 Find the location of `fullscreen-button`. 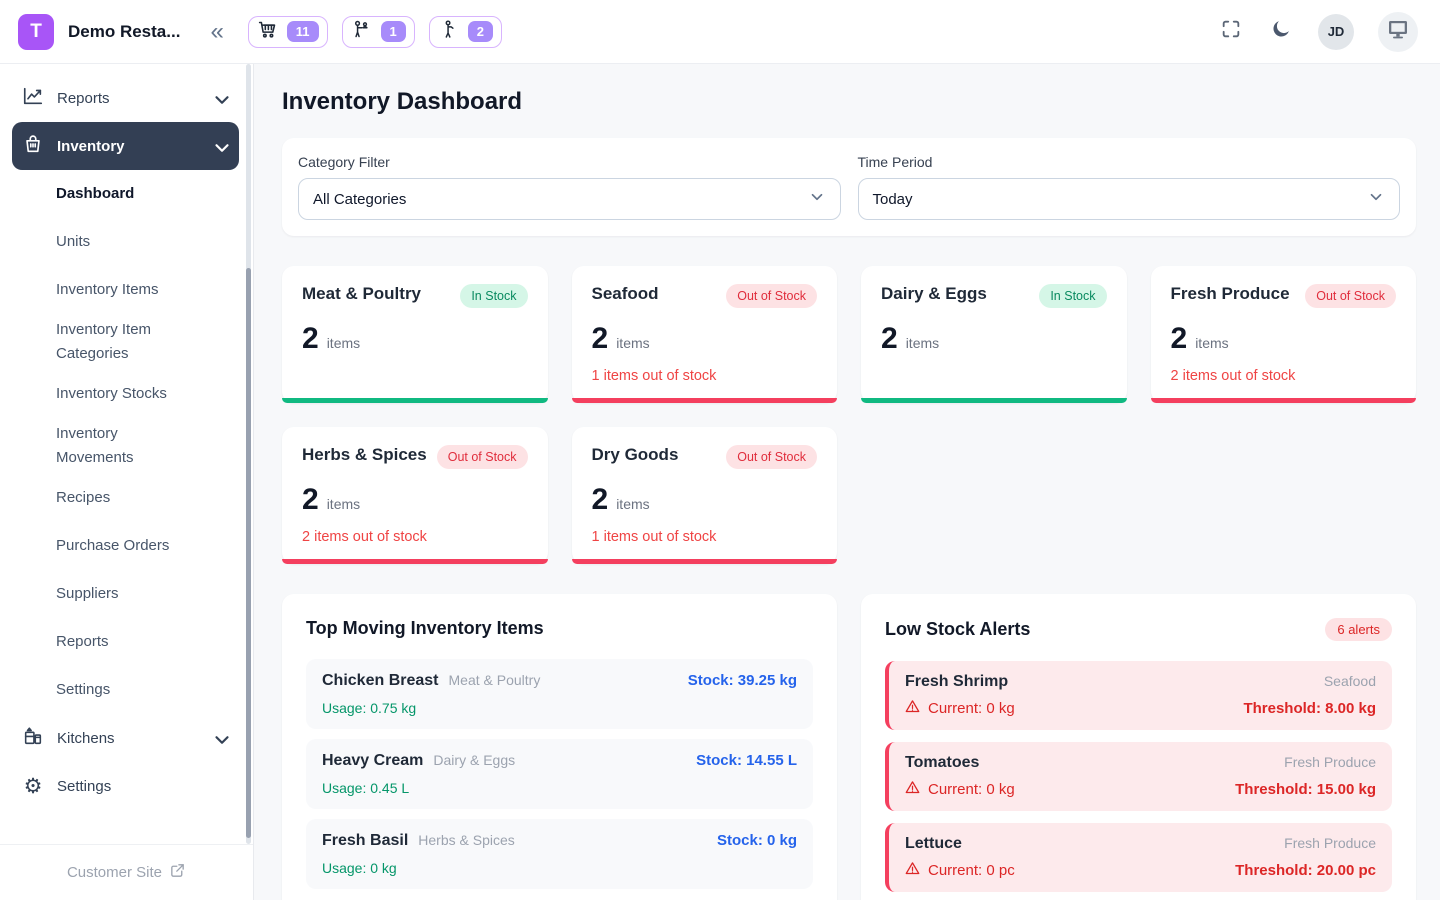

fullscreen-button is located at coordinates (1231, 32).